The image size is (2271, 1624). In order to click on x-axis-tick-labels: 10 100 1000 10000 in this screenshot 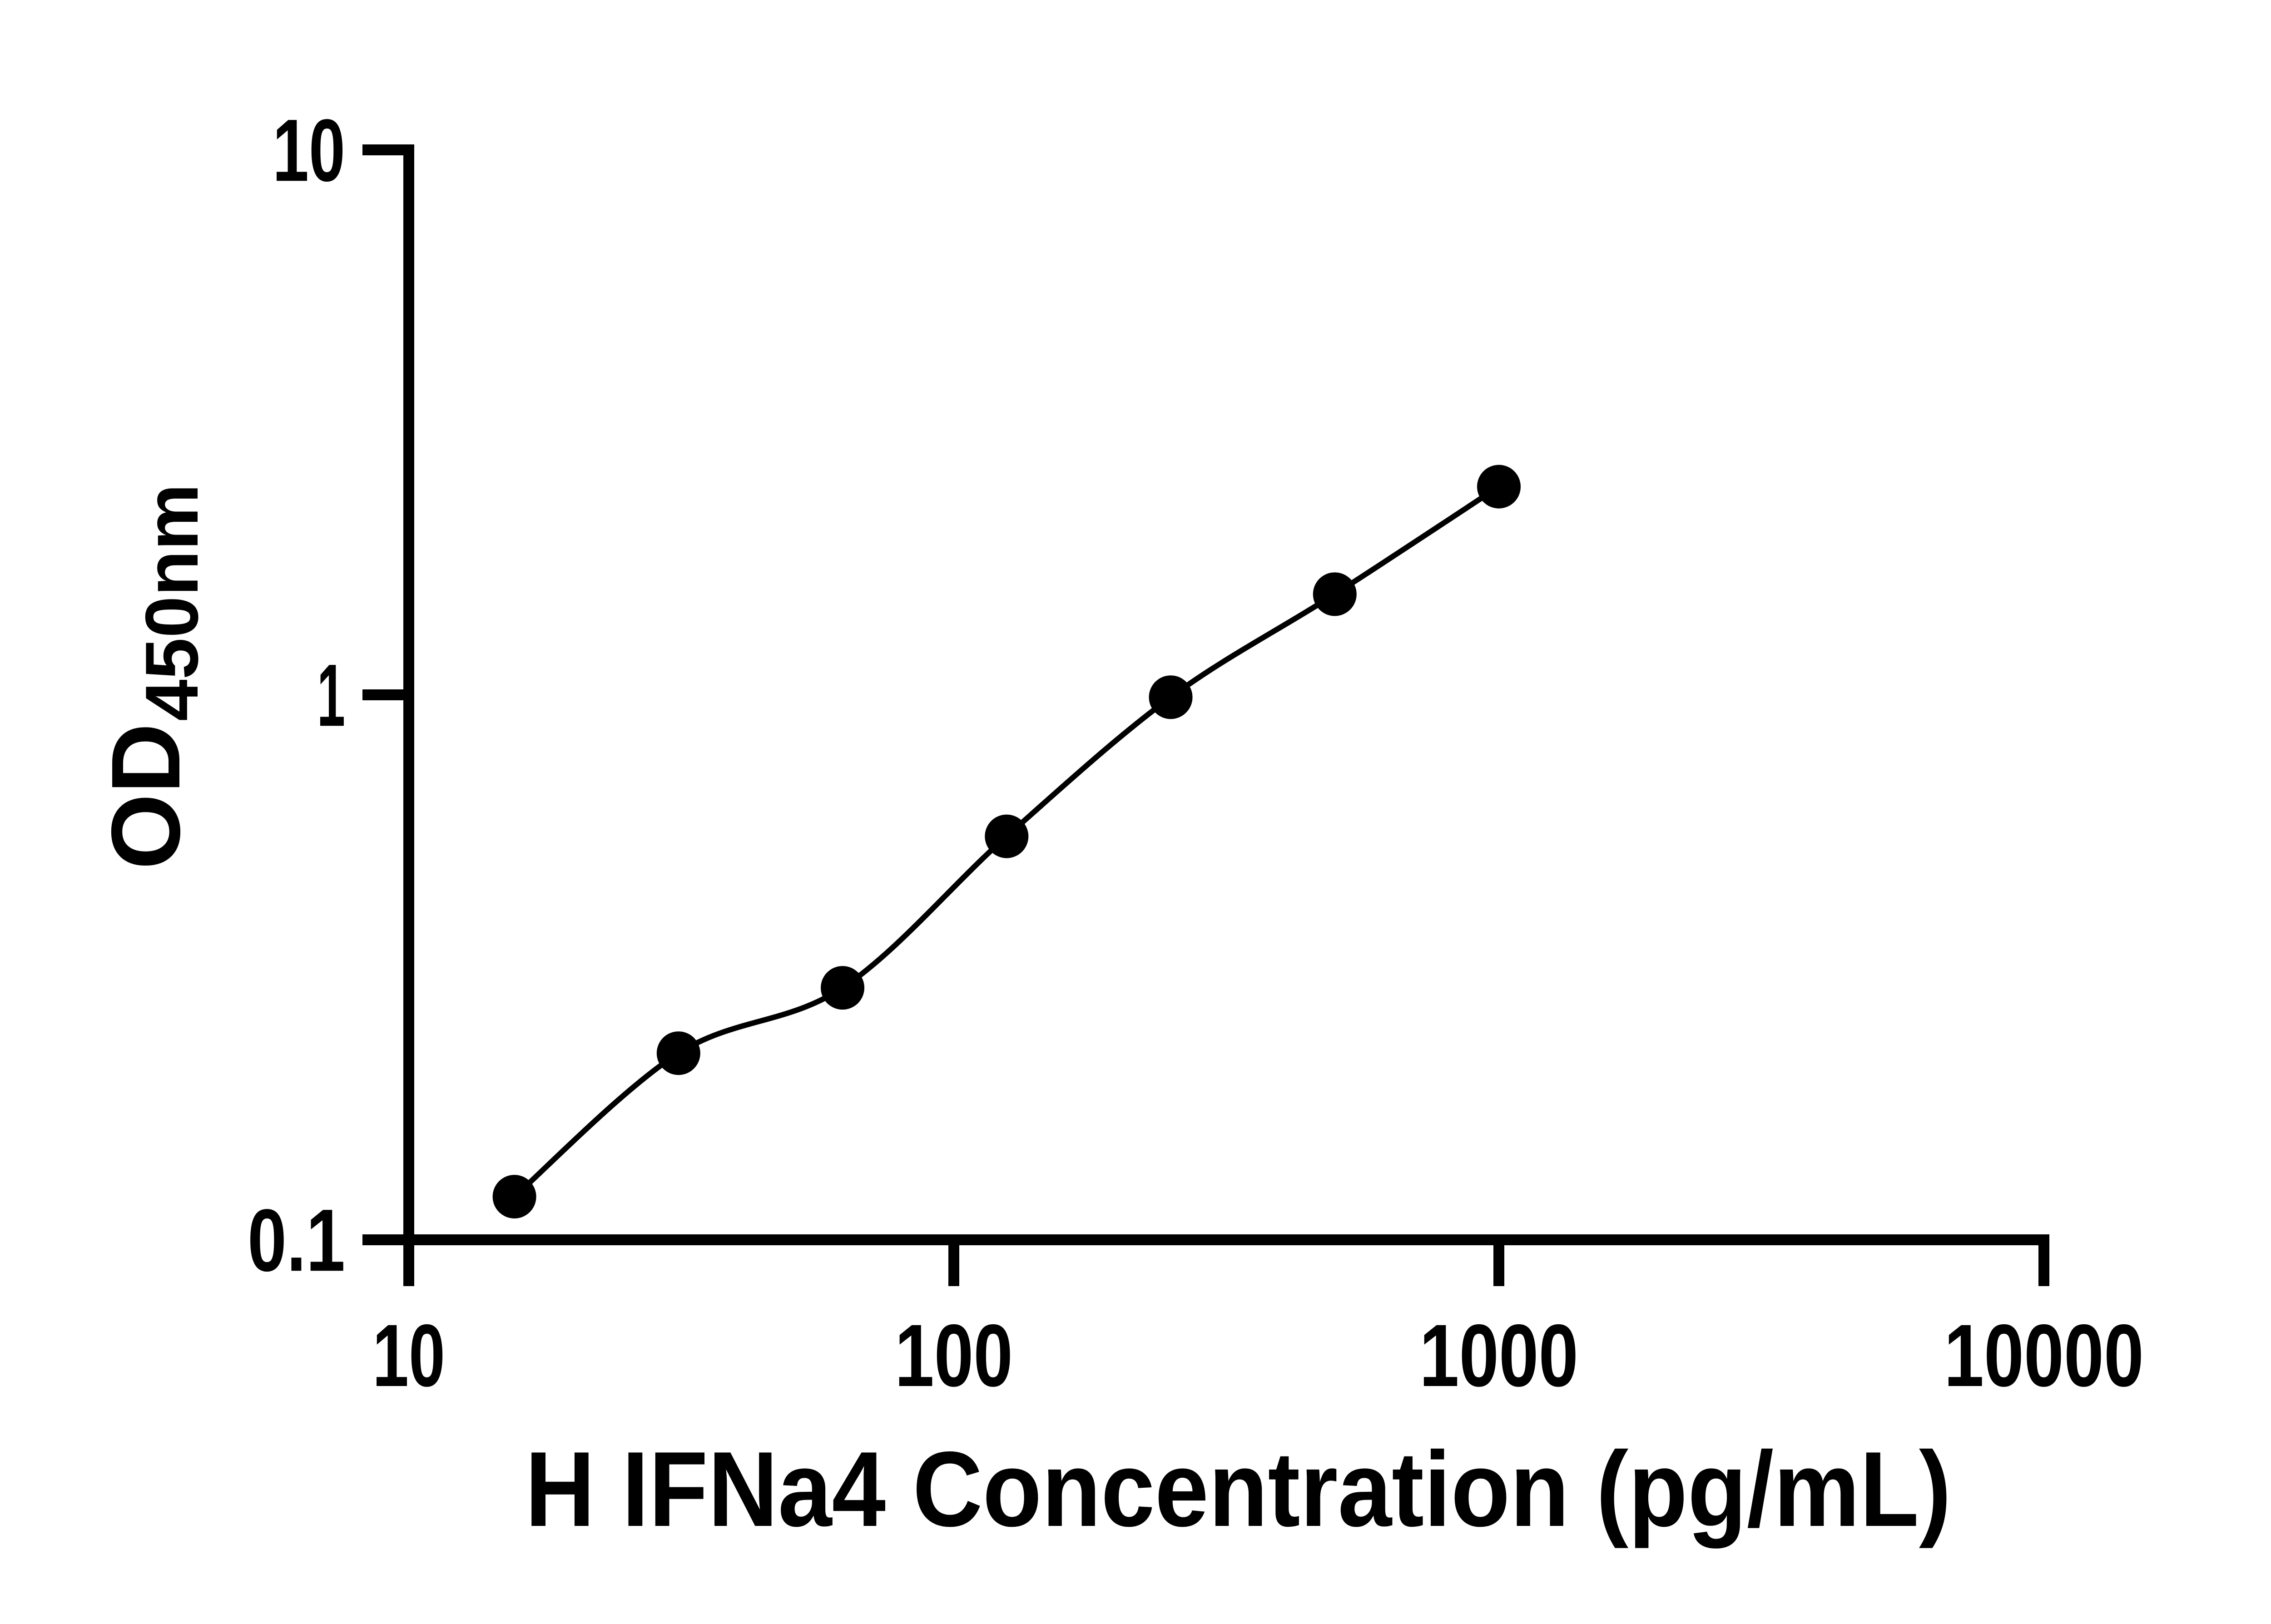, I will do `click(1258, 1355)`.